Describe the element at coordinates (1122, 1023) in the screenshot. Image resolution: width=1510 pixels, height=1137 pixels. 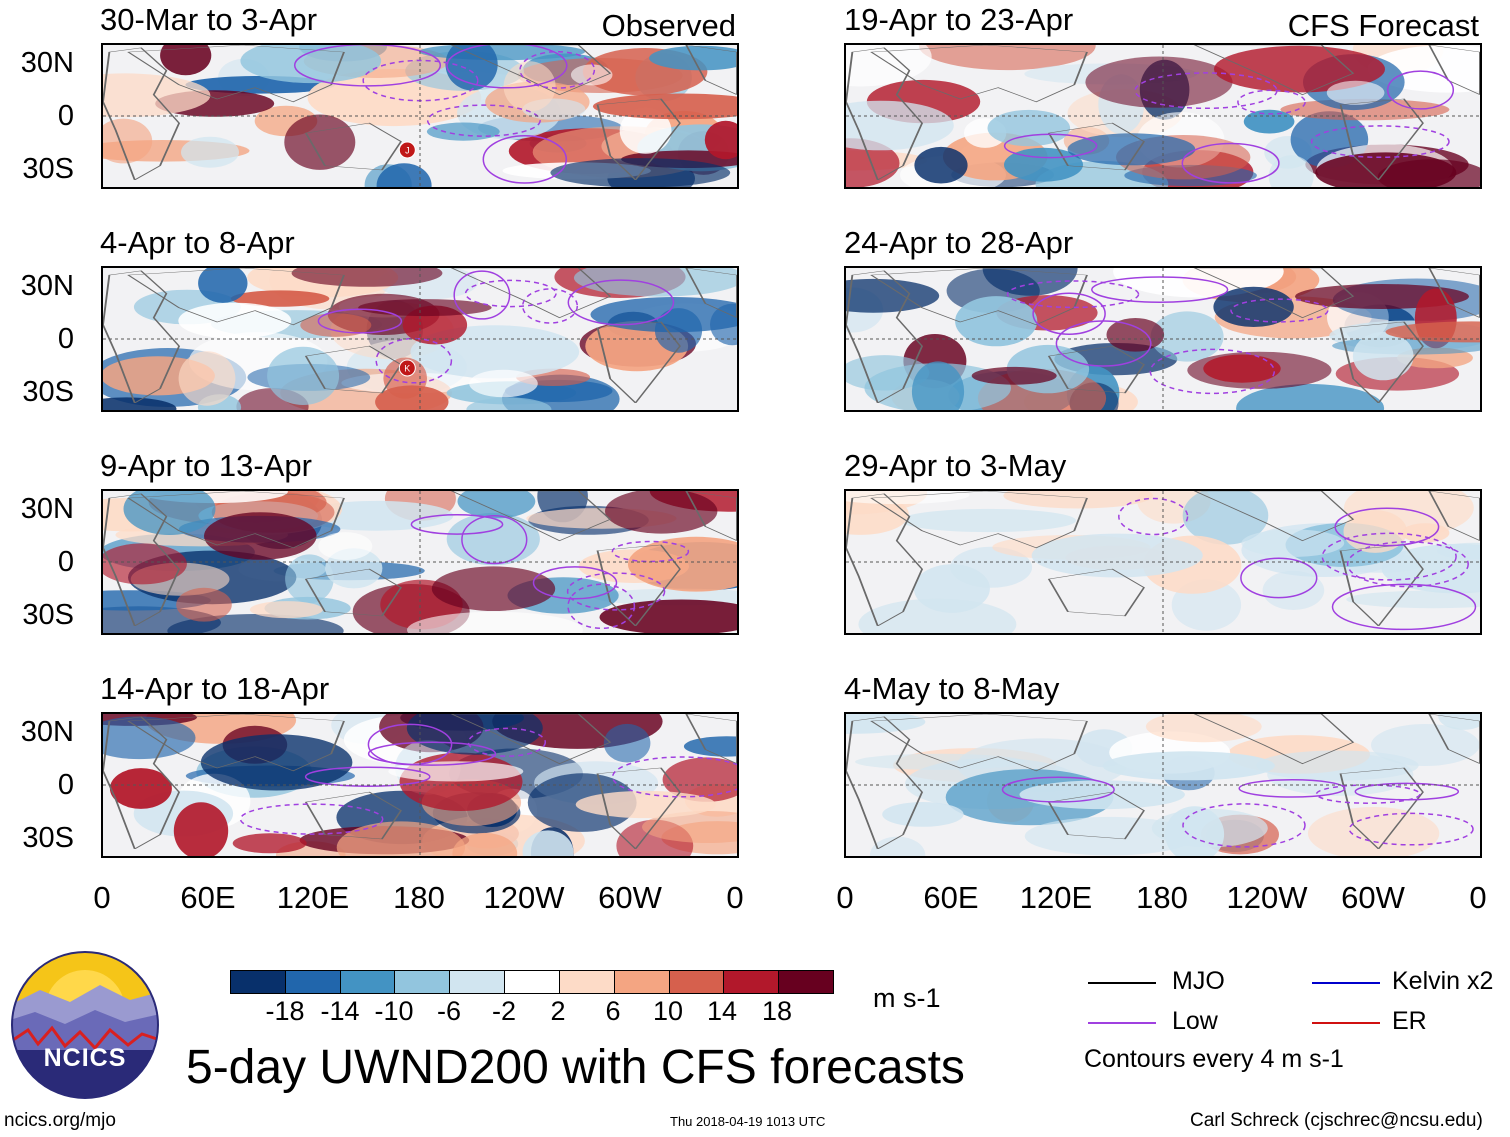
I see `legend-line-low` at that location.